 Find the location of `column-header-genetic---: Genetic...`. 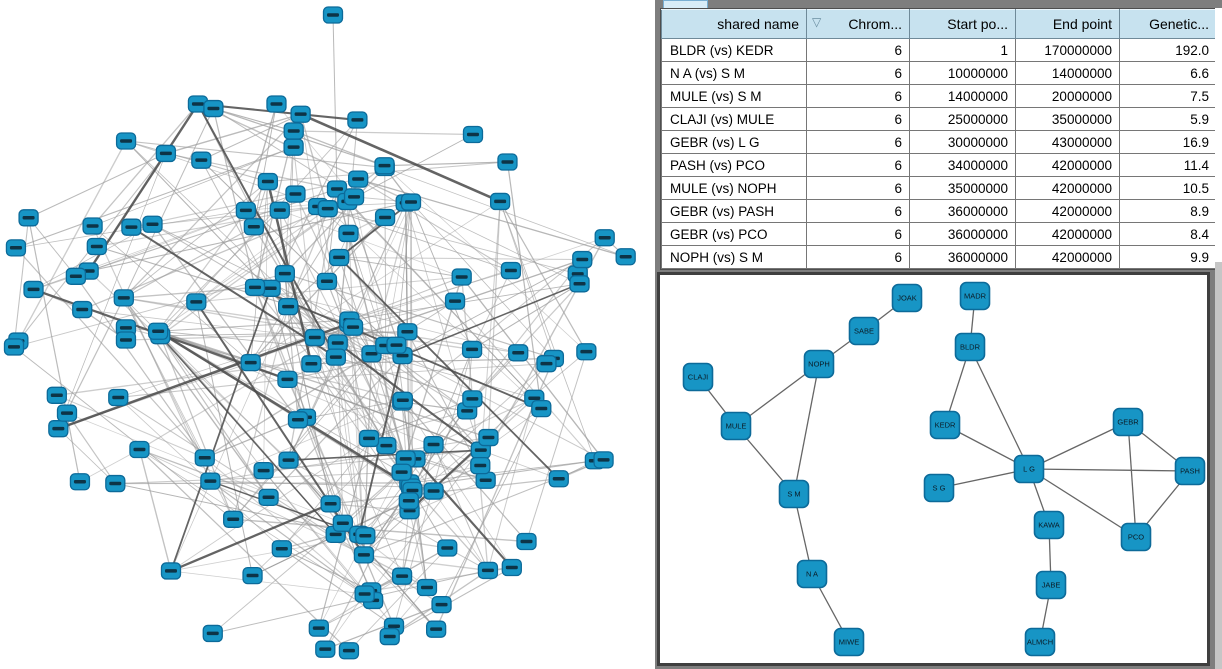

column-header-genetic---: Genetic... is located at coordinates (1168, 24).